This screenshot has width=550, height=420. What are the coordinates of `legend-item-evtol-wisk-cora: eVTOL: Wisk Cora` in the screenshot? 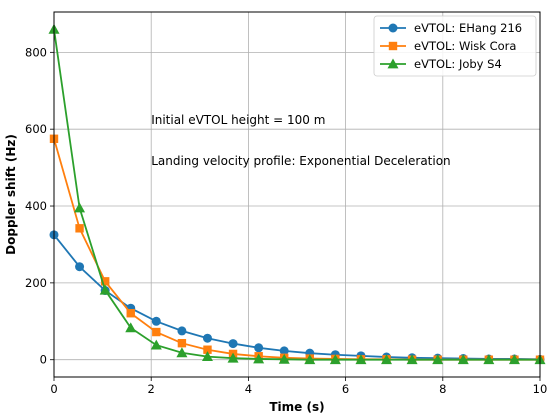 It's located at (448, 46).